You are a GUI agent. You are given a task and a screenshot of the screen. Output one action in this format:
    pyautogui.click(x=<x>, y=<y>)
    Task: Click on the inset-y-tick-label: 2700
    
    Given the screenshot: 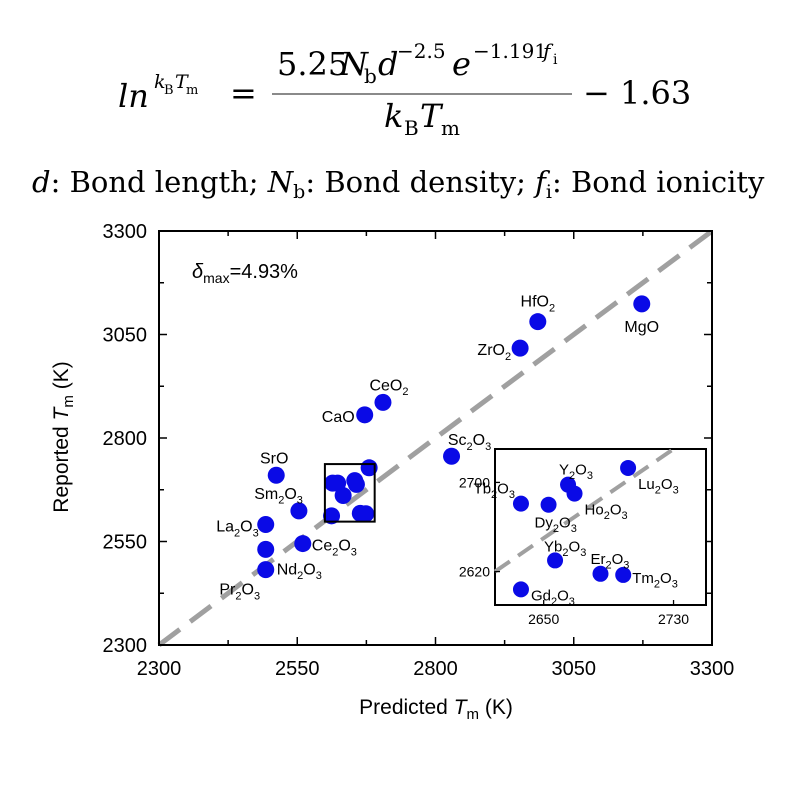 What is the action you would take?
    pyautogui.click(x=474, y=482)
    